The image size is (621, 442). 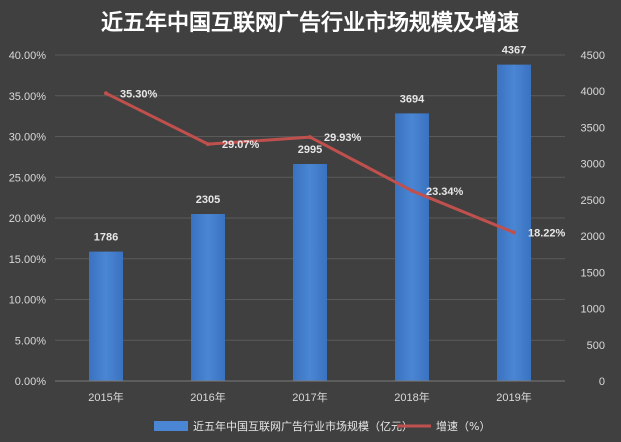 What do you see at coordinates (513, 397) in the screenshot?
I see `x-tick-label: 2019年` at bounding box center [513, 397].